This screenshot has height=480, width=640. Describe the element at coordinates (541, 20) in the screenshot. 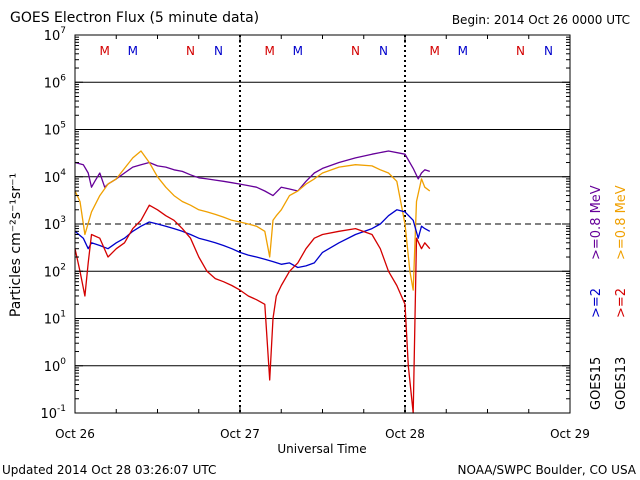

I see `begin-time-label: Begin: 2014 Oct 26 0000 UTC` at that location.